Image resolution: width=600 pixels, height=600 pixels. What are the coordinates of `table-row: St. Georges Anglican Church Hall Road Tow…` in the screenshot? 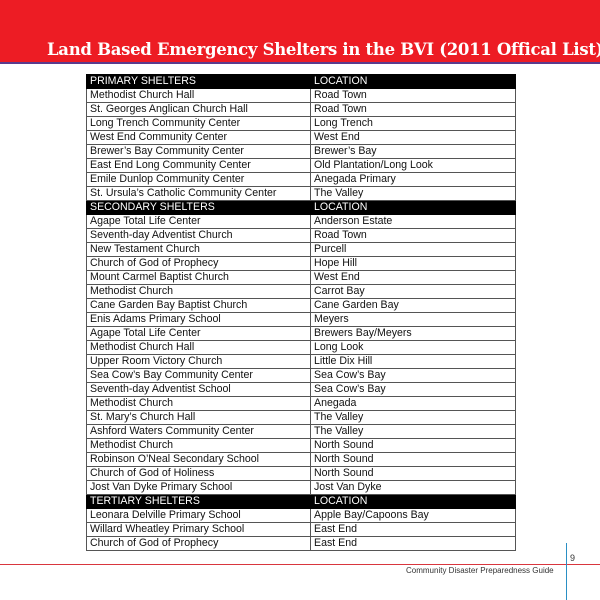 It's located at (301, 109).